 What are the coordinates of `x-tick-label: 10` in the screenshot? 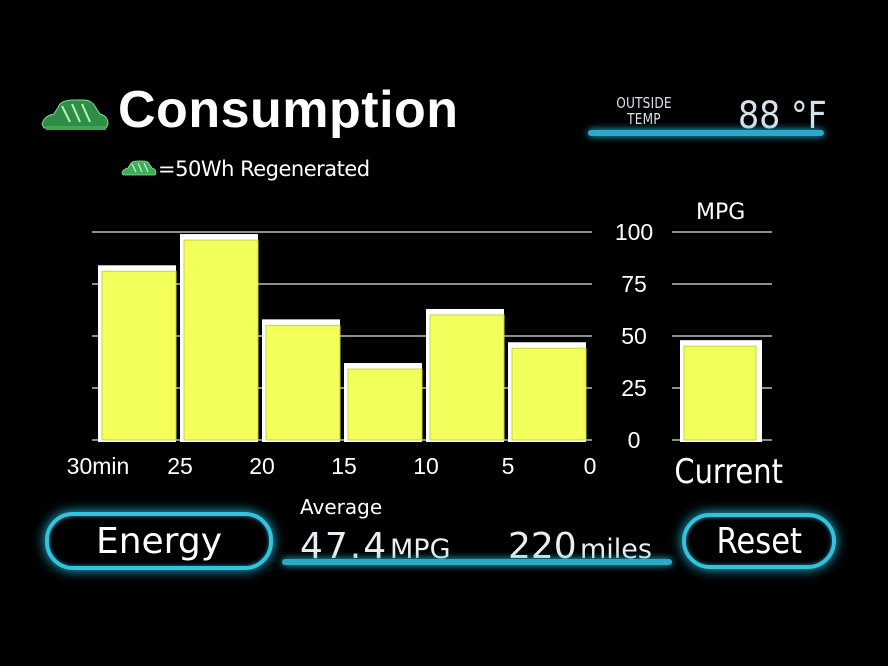 It's located at (426, 466).